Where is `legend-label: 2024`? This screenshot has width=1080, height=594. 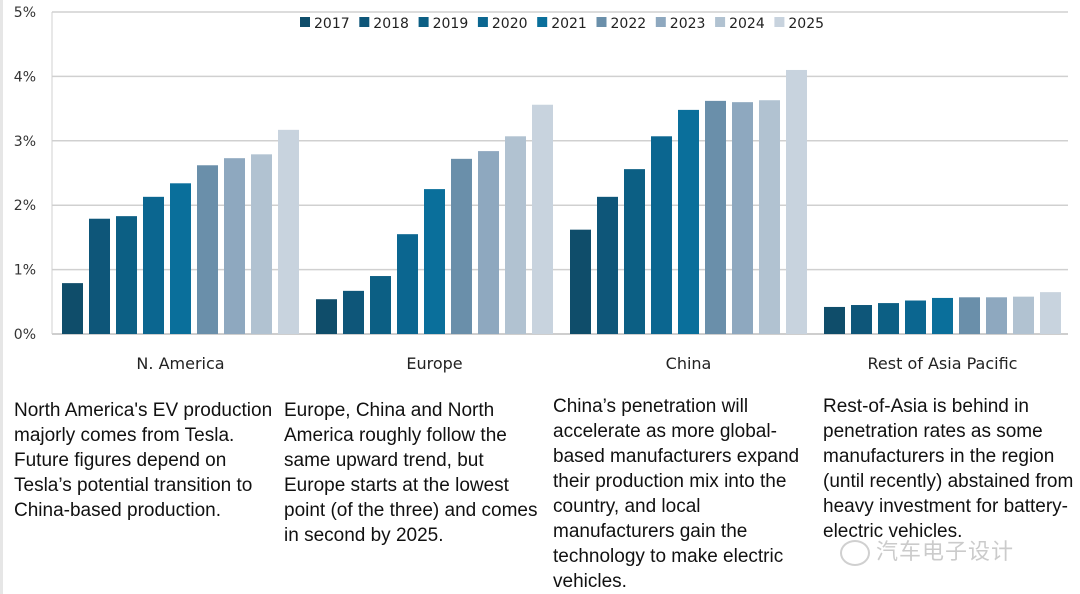 legend-label: 2024 is located at coordinates (747, 24).